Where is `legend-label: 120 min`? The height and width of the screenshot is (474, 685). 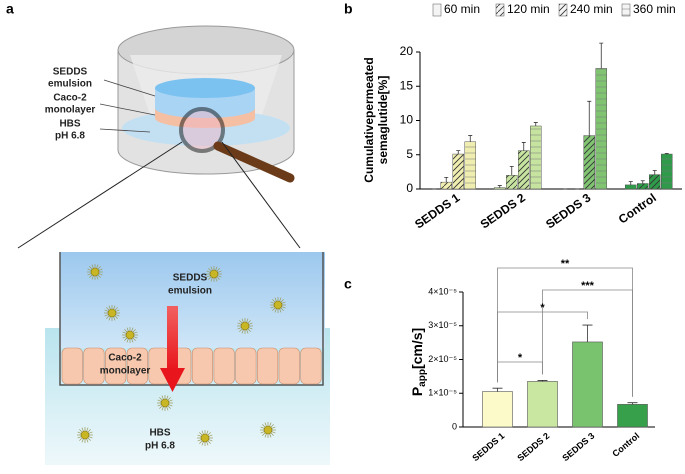 legend-label: 120 min is located at coordinates (528, 9).